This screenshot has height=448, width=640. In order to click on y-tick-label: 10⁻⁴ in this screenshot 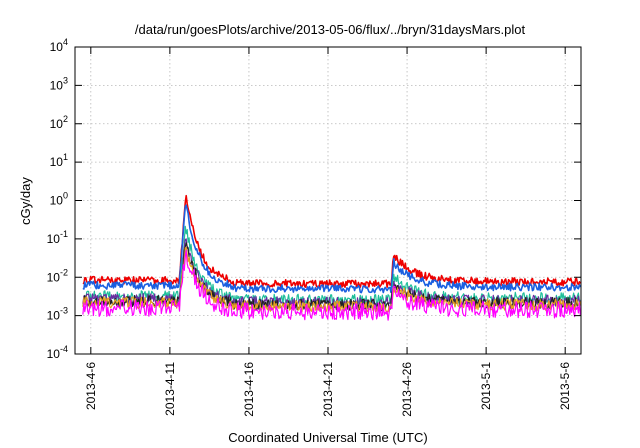, I will do `click(57, 352)`.